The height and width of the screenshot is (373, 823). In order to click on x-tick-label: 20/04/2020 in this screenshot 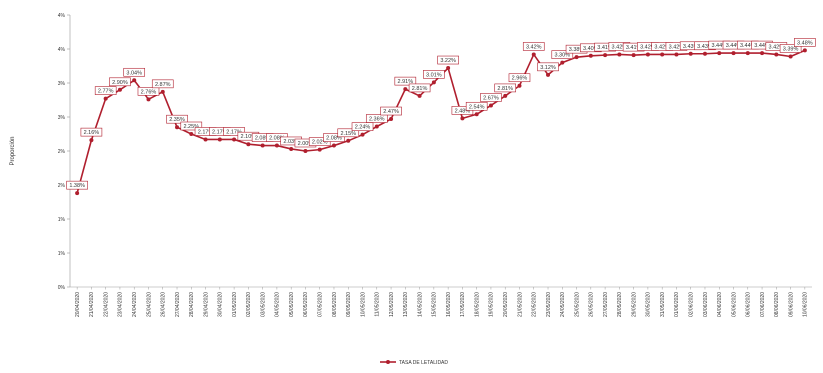, I will do `click(78, 304)`.